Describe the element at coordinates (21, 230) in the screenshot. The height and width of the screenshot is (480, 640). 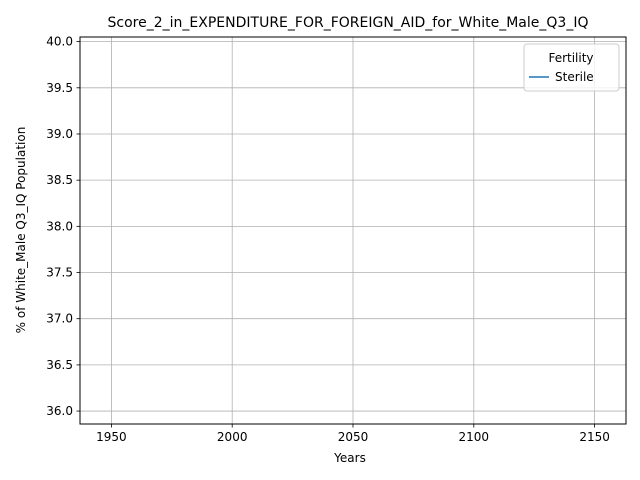
I see `y-axis-label: % of White_Male Q3_IQ Population` at that location.